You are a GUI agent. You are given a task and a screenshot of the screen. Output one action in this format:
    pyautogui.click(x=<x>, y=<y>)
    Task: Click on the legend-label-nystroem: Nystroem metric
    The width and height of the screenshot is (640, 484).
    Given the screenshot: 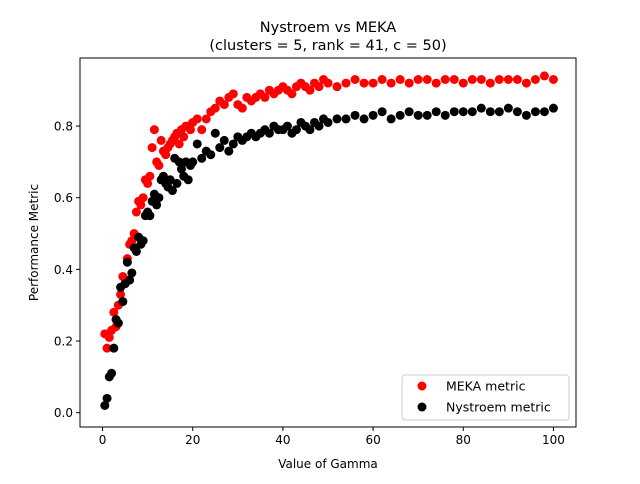 What is the action you would take?
    pyautogui.click(x=498, y=407)
    